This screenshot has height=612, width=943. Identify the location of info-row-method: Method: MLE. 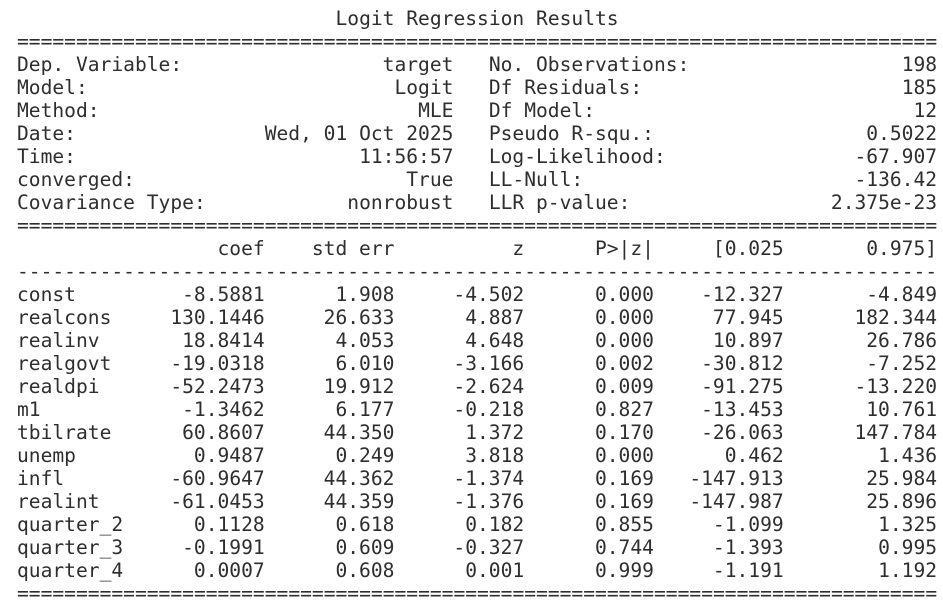
(235, 110).